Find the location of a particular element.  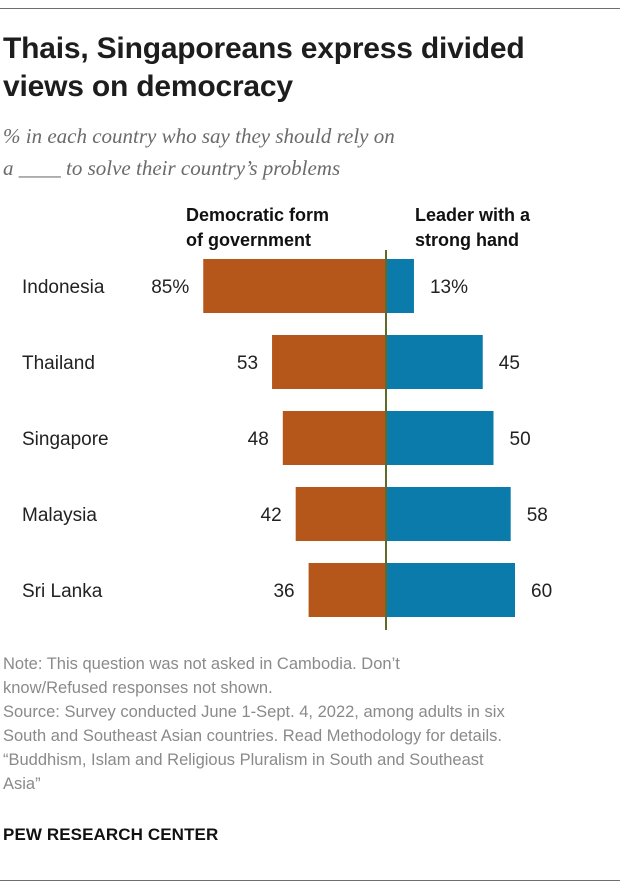

category-label: Malaysia is located at coordinates (59, 515).